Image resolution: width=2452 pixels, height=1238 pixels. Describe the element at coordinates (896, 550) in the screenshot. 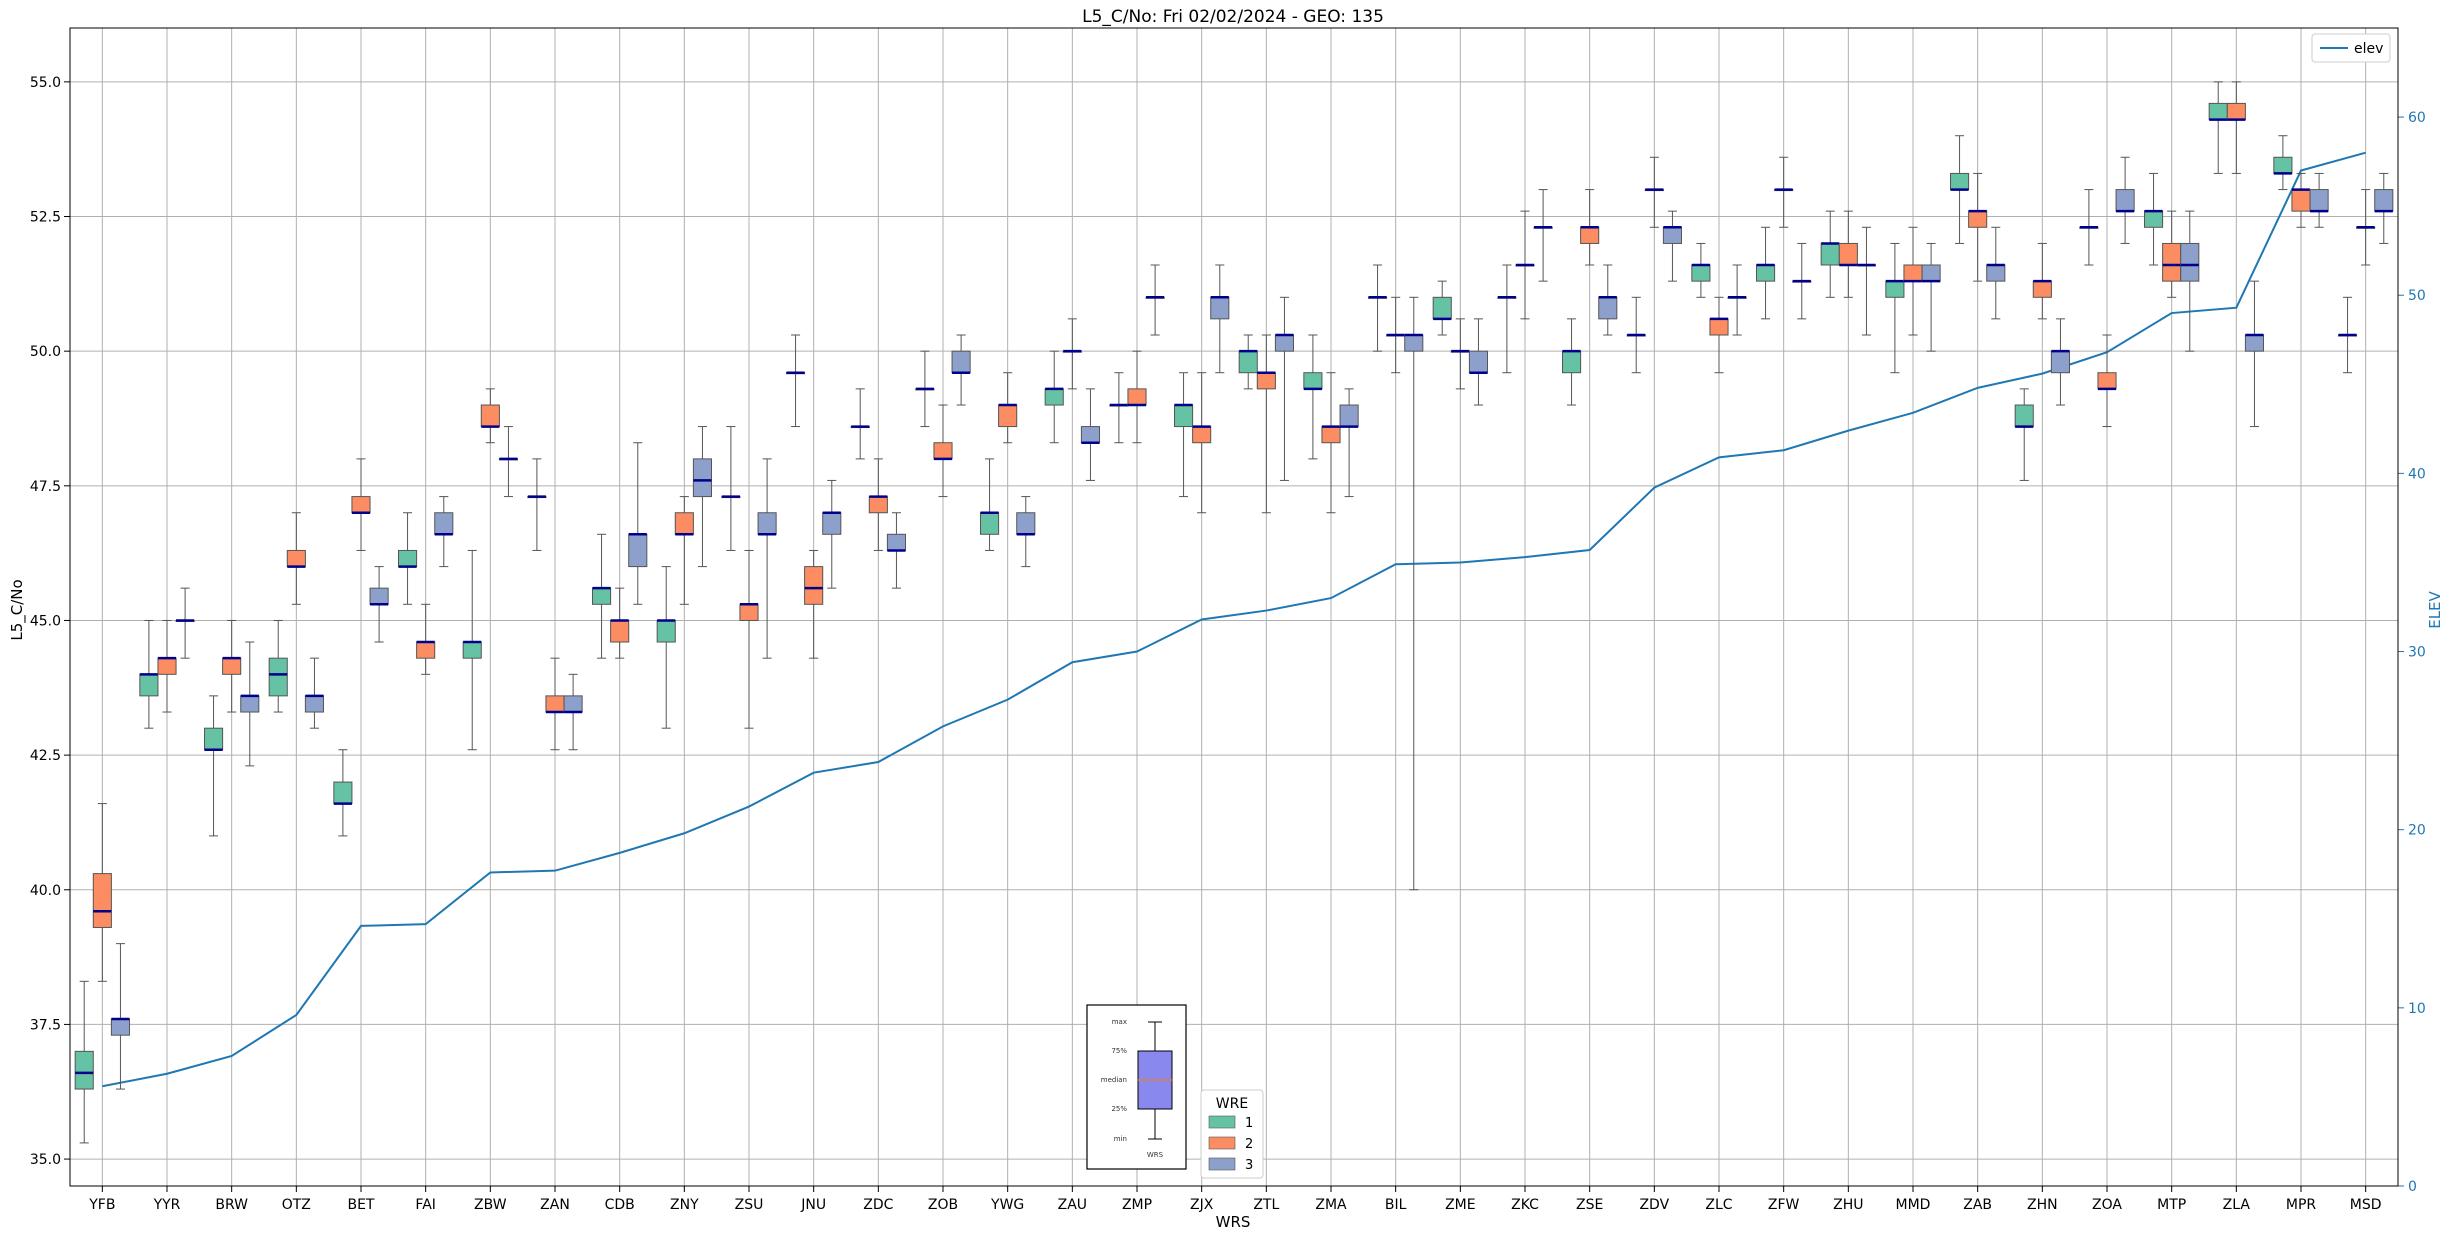

I see `box-ZDC-wre3` at that location.